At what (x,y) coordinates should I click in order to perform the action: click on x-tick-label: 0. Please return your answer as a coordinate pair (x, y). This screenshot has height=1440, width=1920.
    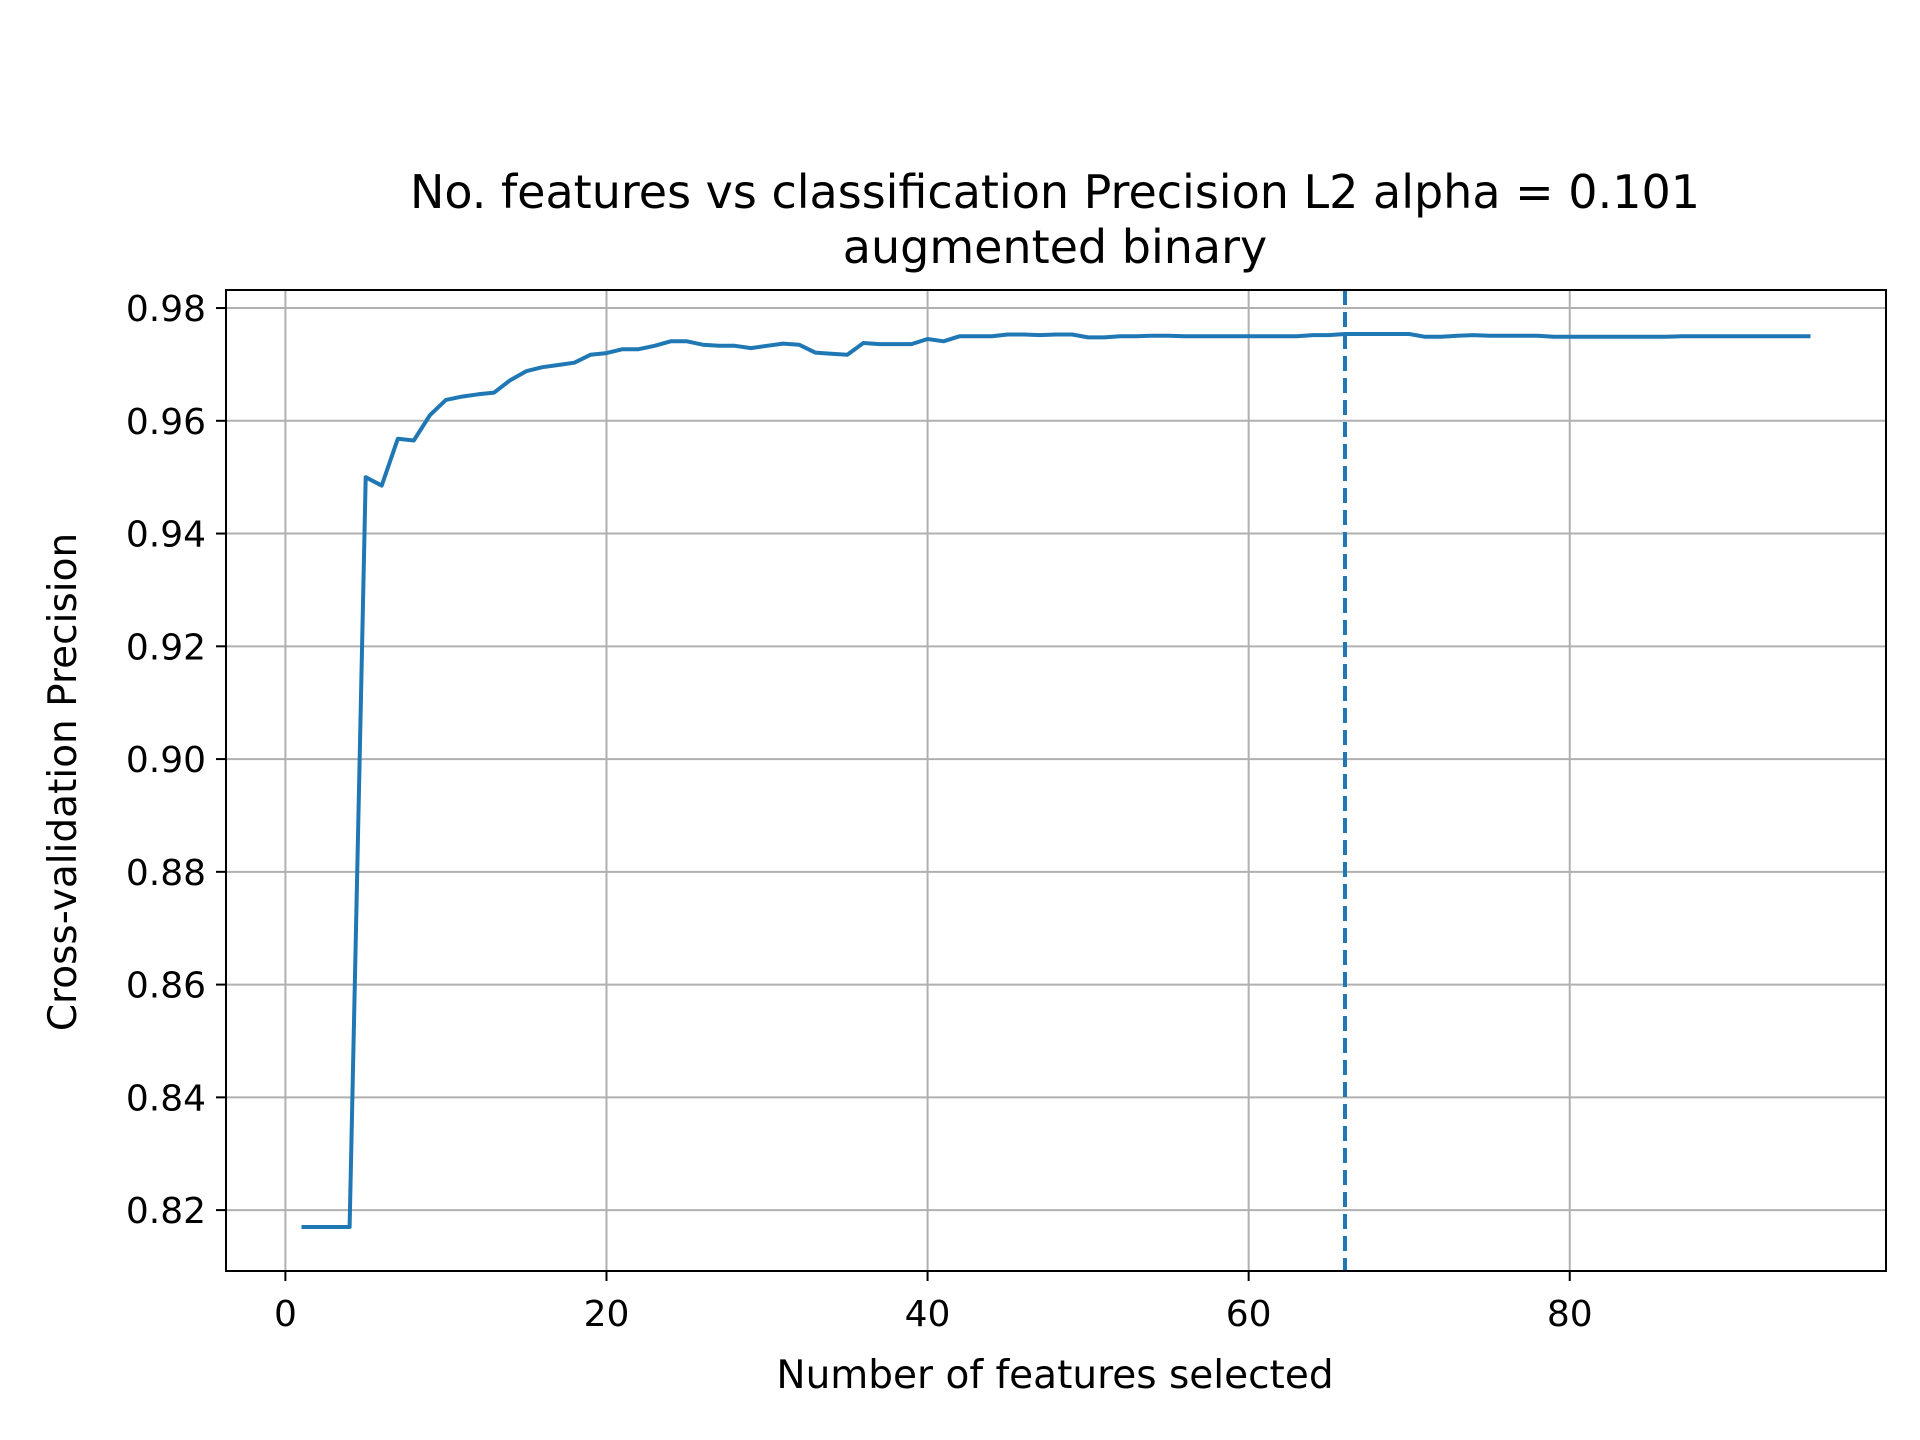
    Looking at the image, I should click on (285, 1314).